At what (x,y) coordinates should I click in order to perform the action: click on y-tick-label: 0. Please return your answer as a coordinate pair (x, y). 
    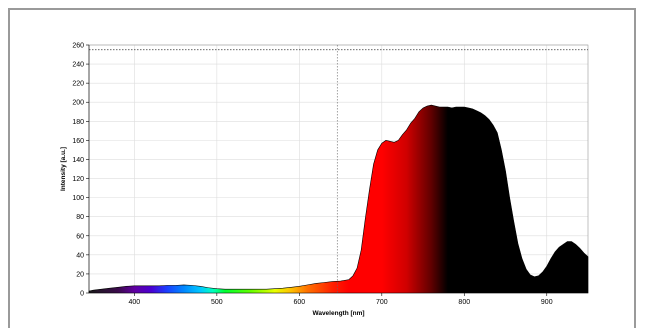
    Looking at the image, I should click on (82, 294).